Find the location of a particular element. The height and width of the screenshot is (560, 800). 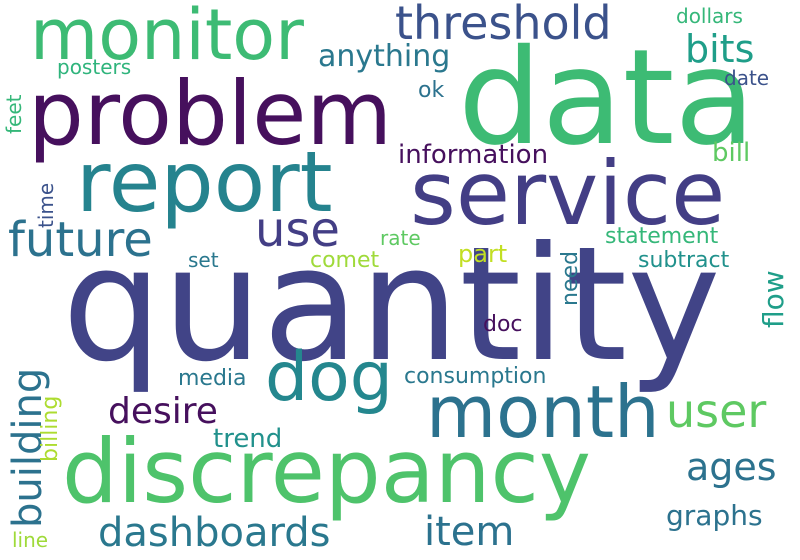

word-bill: bill is located at coordinates (731, 153).